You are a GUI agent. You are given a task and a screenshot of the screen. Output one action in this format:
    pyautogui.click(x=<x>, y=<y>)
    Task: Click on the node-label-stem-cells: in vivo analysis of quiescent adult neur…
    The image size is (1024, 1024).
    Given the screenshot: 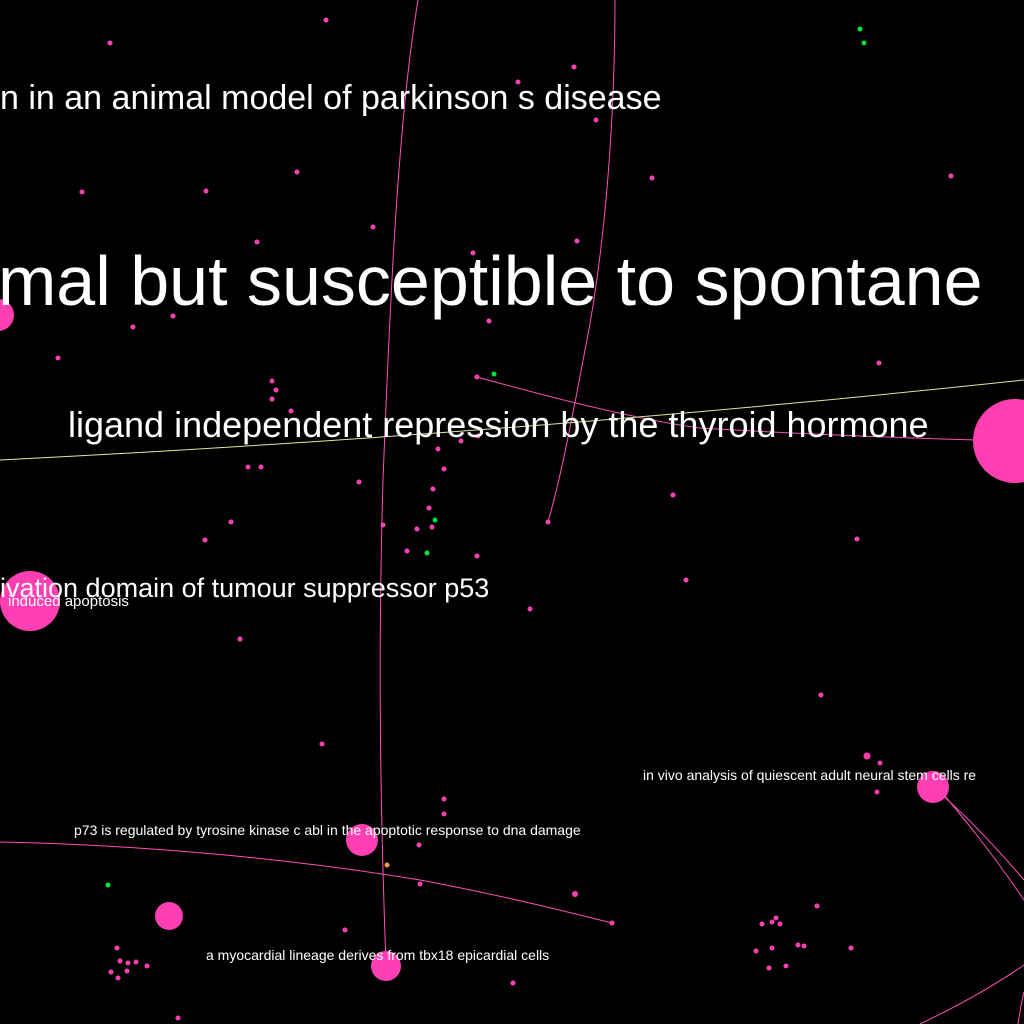 What is the action you would take?
    pyautogui.click(x=809, y=775)
    